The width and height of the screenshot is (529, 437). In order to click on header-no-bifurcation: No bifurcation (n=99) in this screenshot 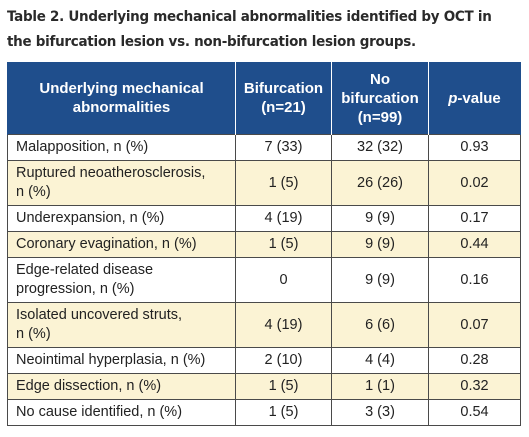, I will do `click(380, 98)`.